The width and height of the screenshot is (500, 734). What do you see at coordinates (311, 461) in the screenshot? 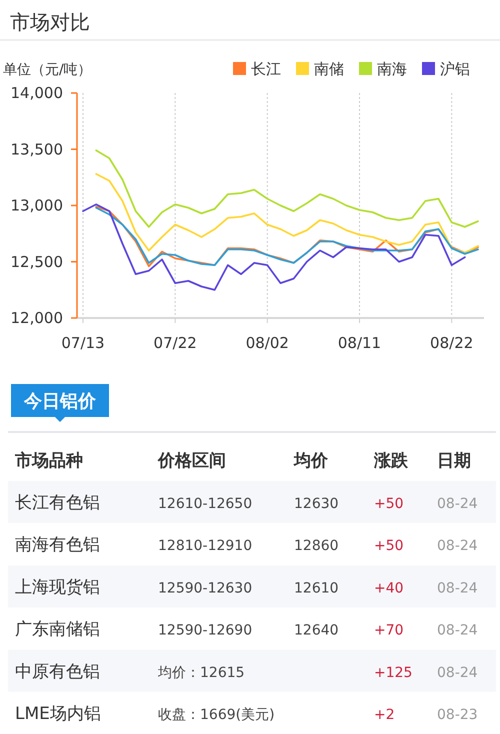
I see `category-label: 均价` at bounding box center [311, 461].